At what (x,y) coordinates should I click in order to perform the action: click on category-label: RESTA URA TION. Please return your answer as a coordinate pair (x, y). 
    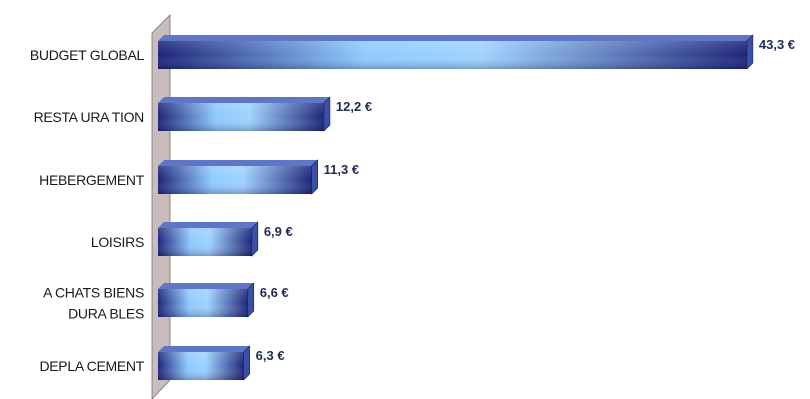
    Looking at the image, I should click on (89, 117).